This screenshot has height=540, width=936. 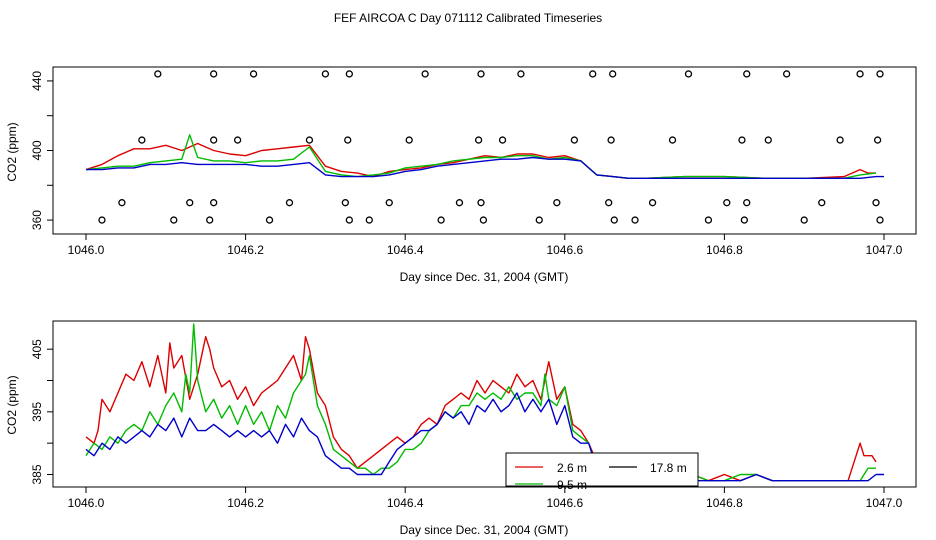 What do you see at coordinates (37, 81) in the screenshot?
I see `top-y-tick-label: 440` at bounding box center [37, 81].